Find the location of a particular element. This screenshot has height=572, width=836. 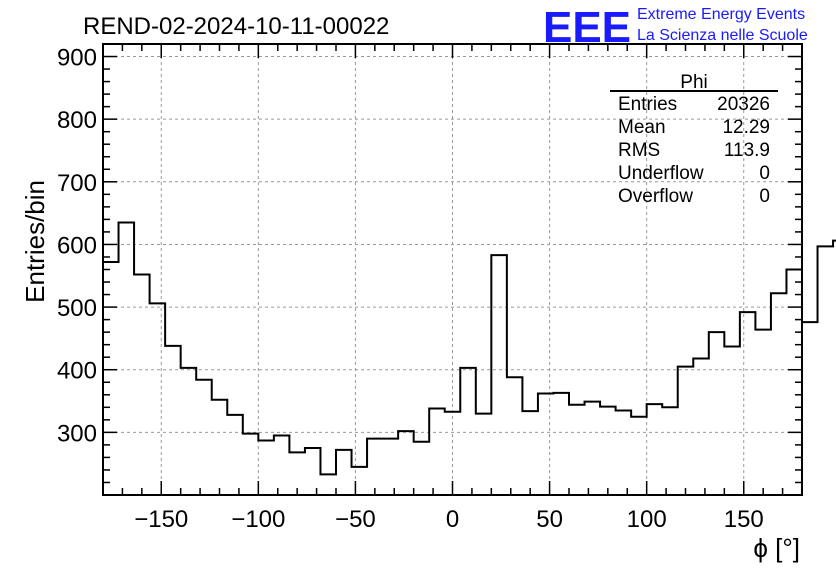

y-tick-label: 700 is located at coordinates (77, 183).